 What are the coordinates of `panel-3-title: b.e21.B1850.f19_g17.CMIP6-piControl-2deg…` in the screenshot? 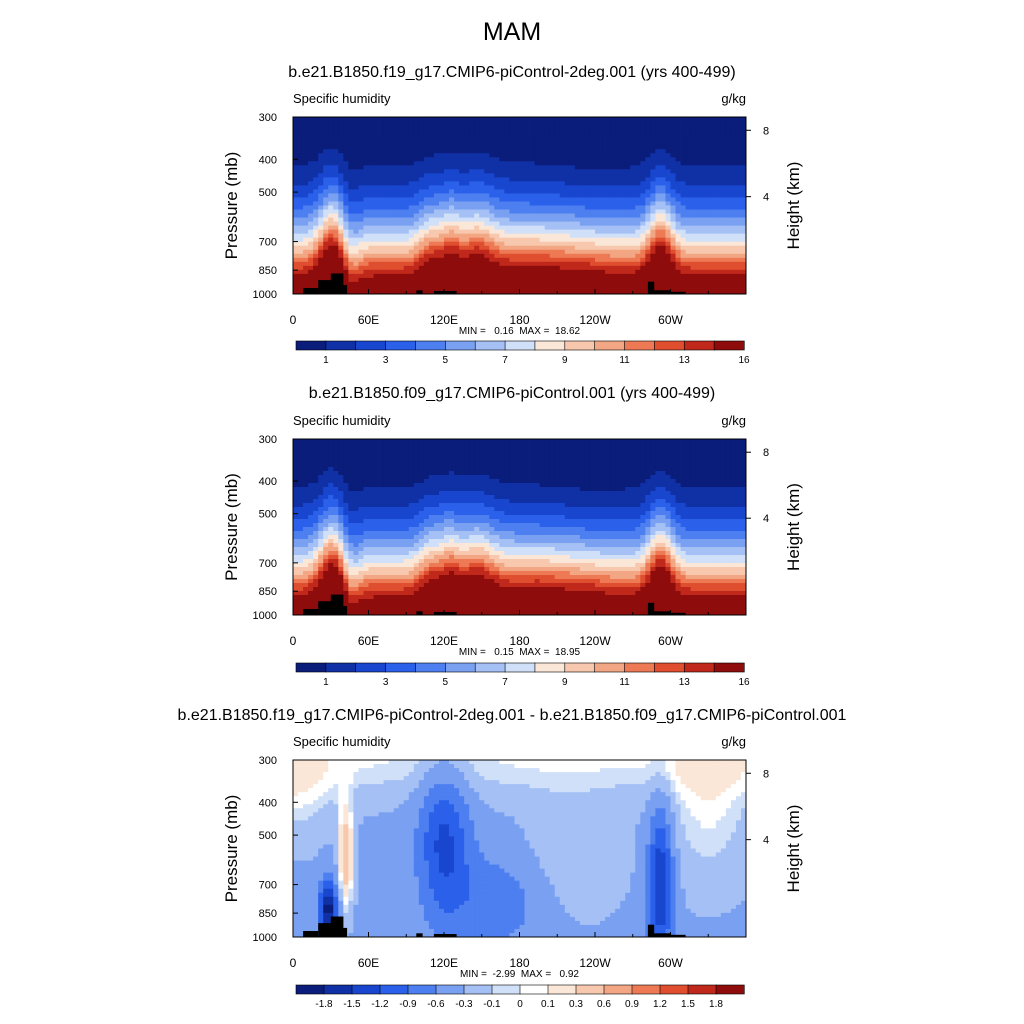 It's located at (512, 715).